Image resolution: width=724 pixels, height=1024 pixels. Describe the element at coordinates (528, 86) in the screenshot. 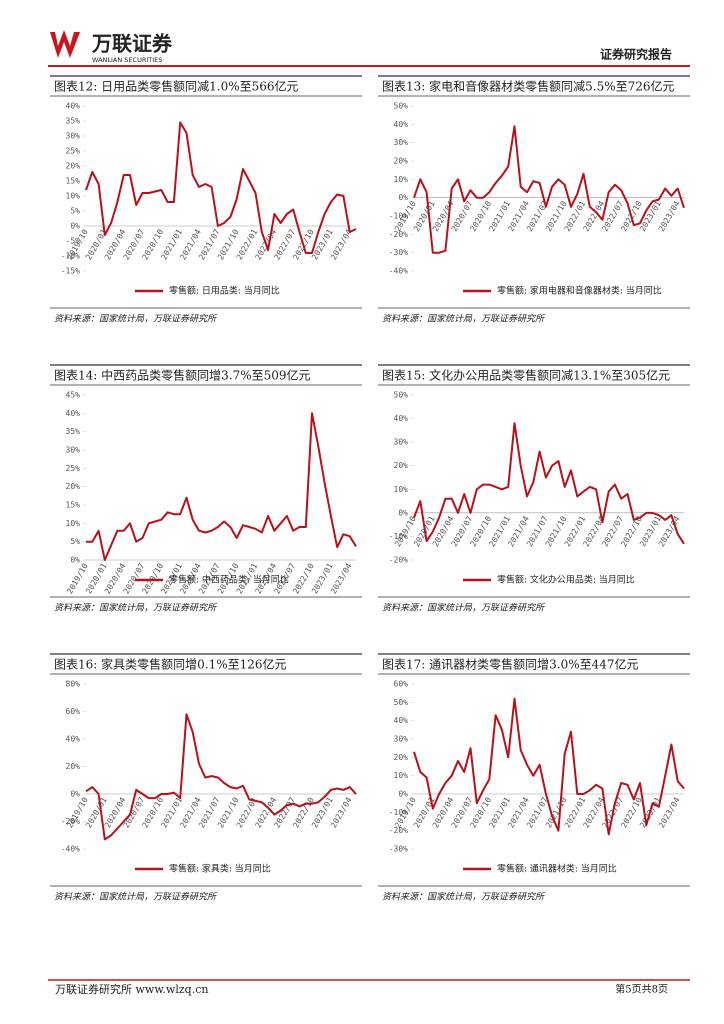

I see `chart-title: 图表13: 家电和音像器材类零售额同减5.5%至726亿元` at that location.